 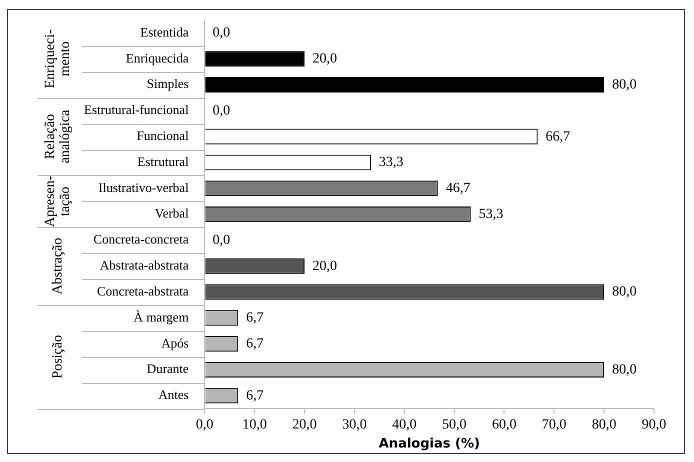 I want to click on y-tick-label: Após, so click(x=175, y=342).